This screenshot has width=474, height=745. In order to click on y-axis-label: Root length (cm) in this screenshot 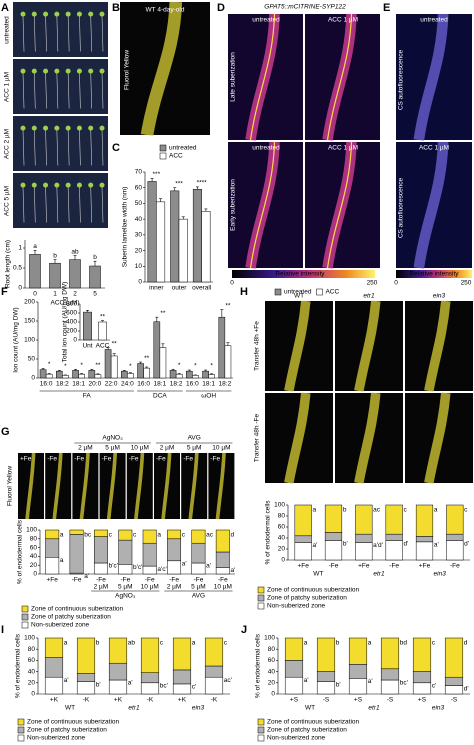, I will do `click(8, 264)`.